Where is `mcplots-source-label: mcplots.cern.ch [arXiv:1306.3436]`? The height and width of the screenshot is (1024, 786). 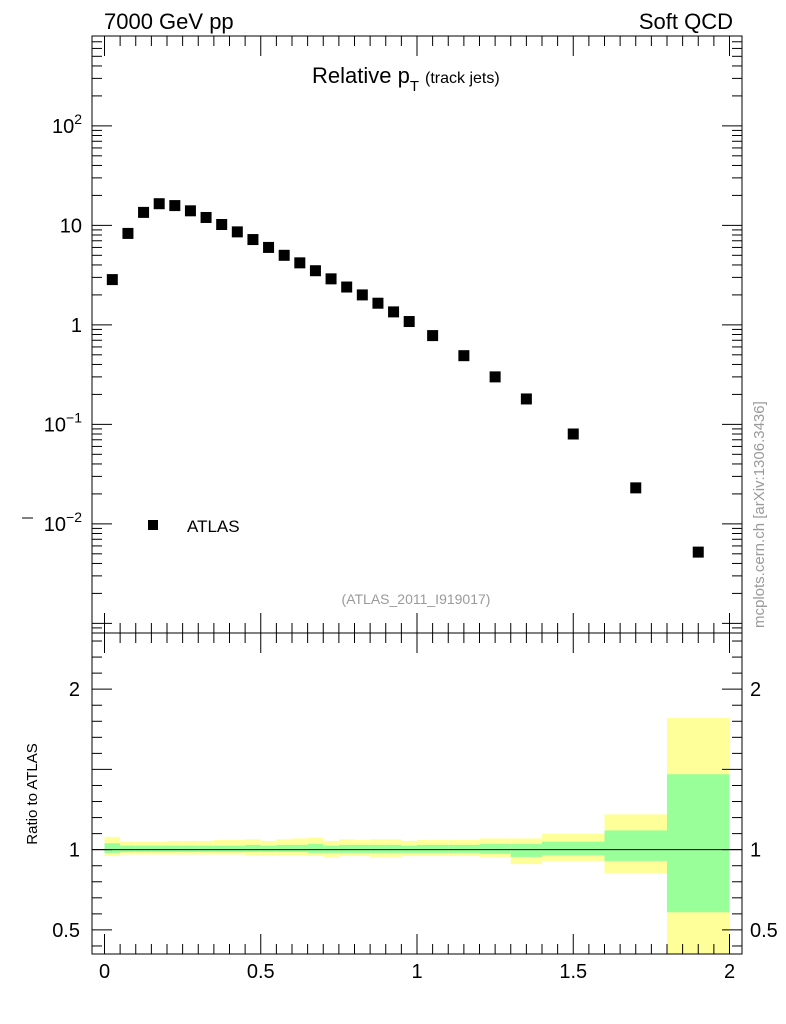
mcplots-source-label: mcplots.cern.ch [arXiv:1306.3436] is located at coordinates (759, 514).